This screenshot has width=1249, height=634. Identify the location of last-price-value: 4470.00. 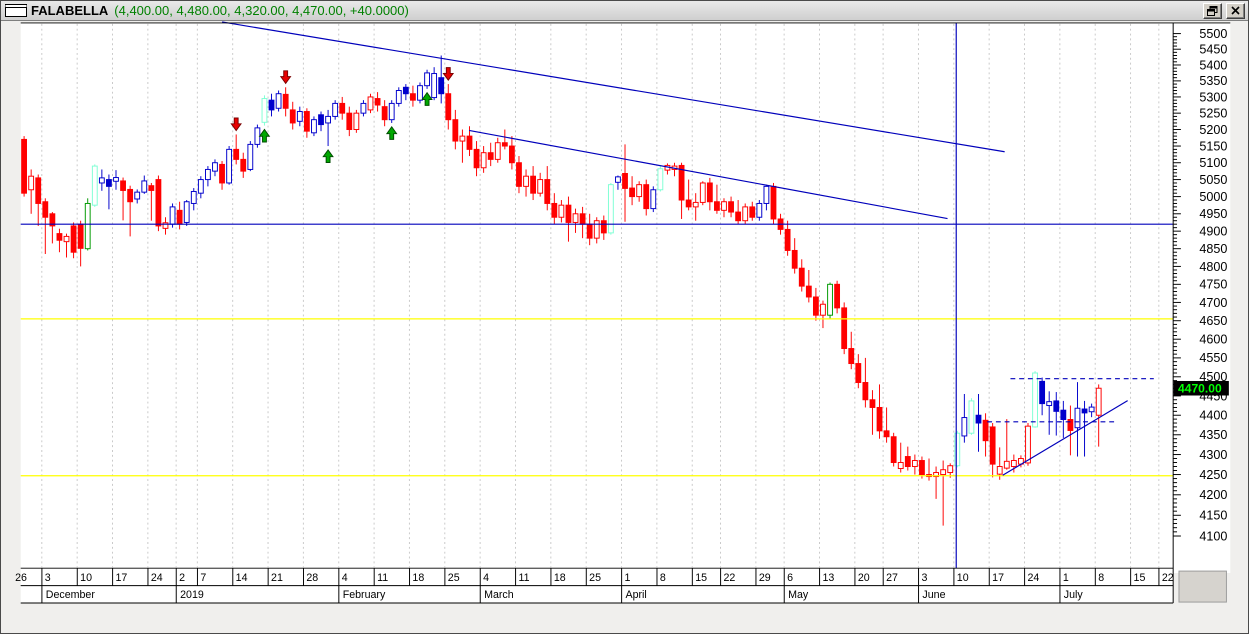
(1200, 389).